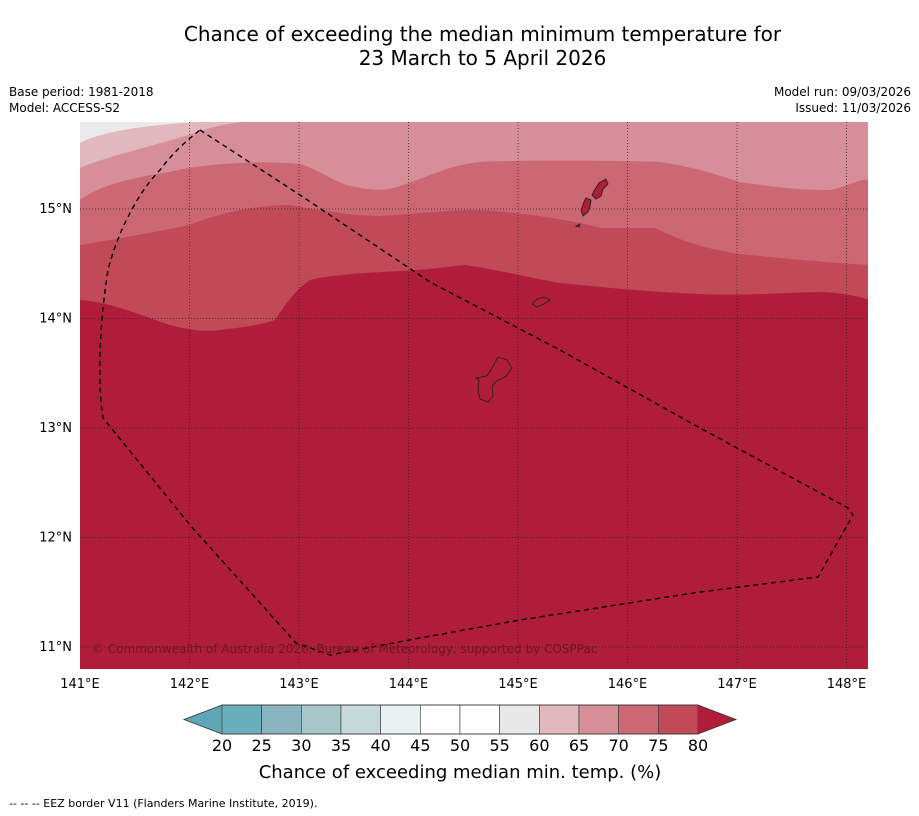  I want to click on issued-date: Issued: 11/03/2026, so click(853, 108).